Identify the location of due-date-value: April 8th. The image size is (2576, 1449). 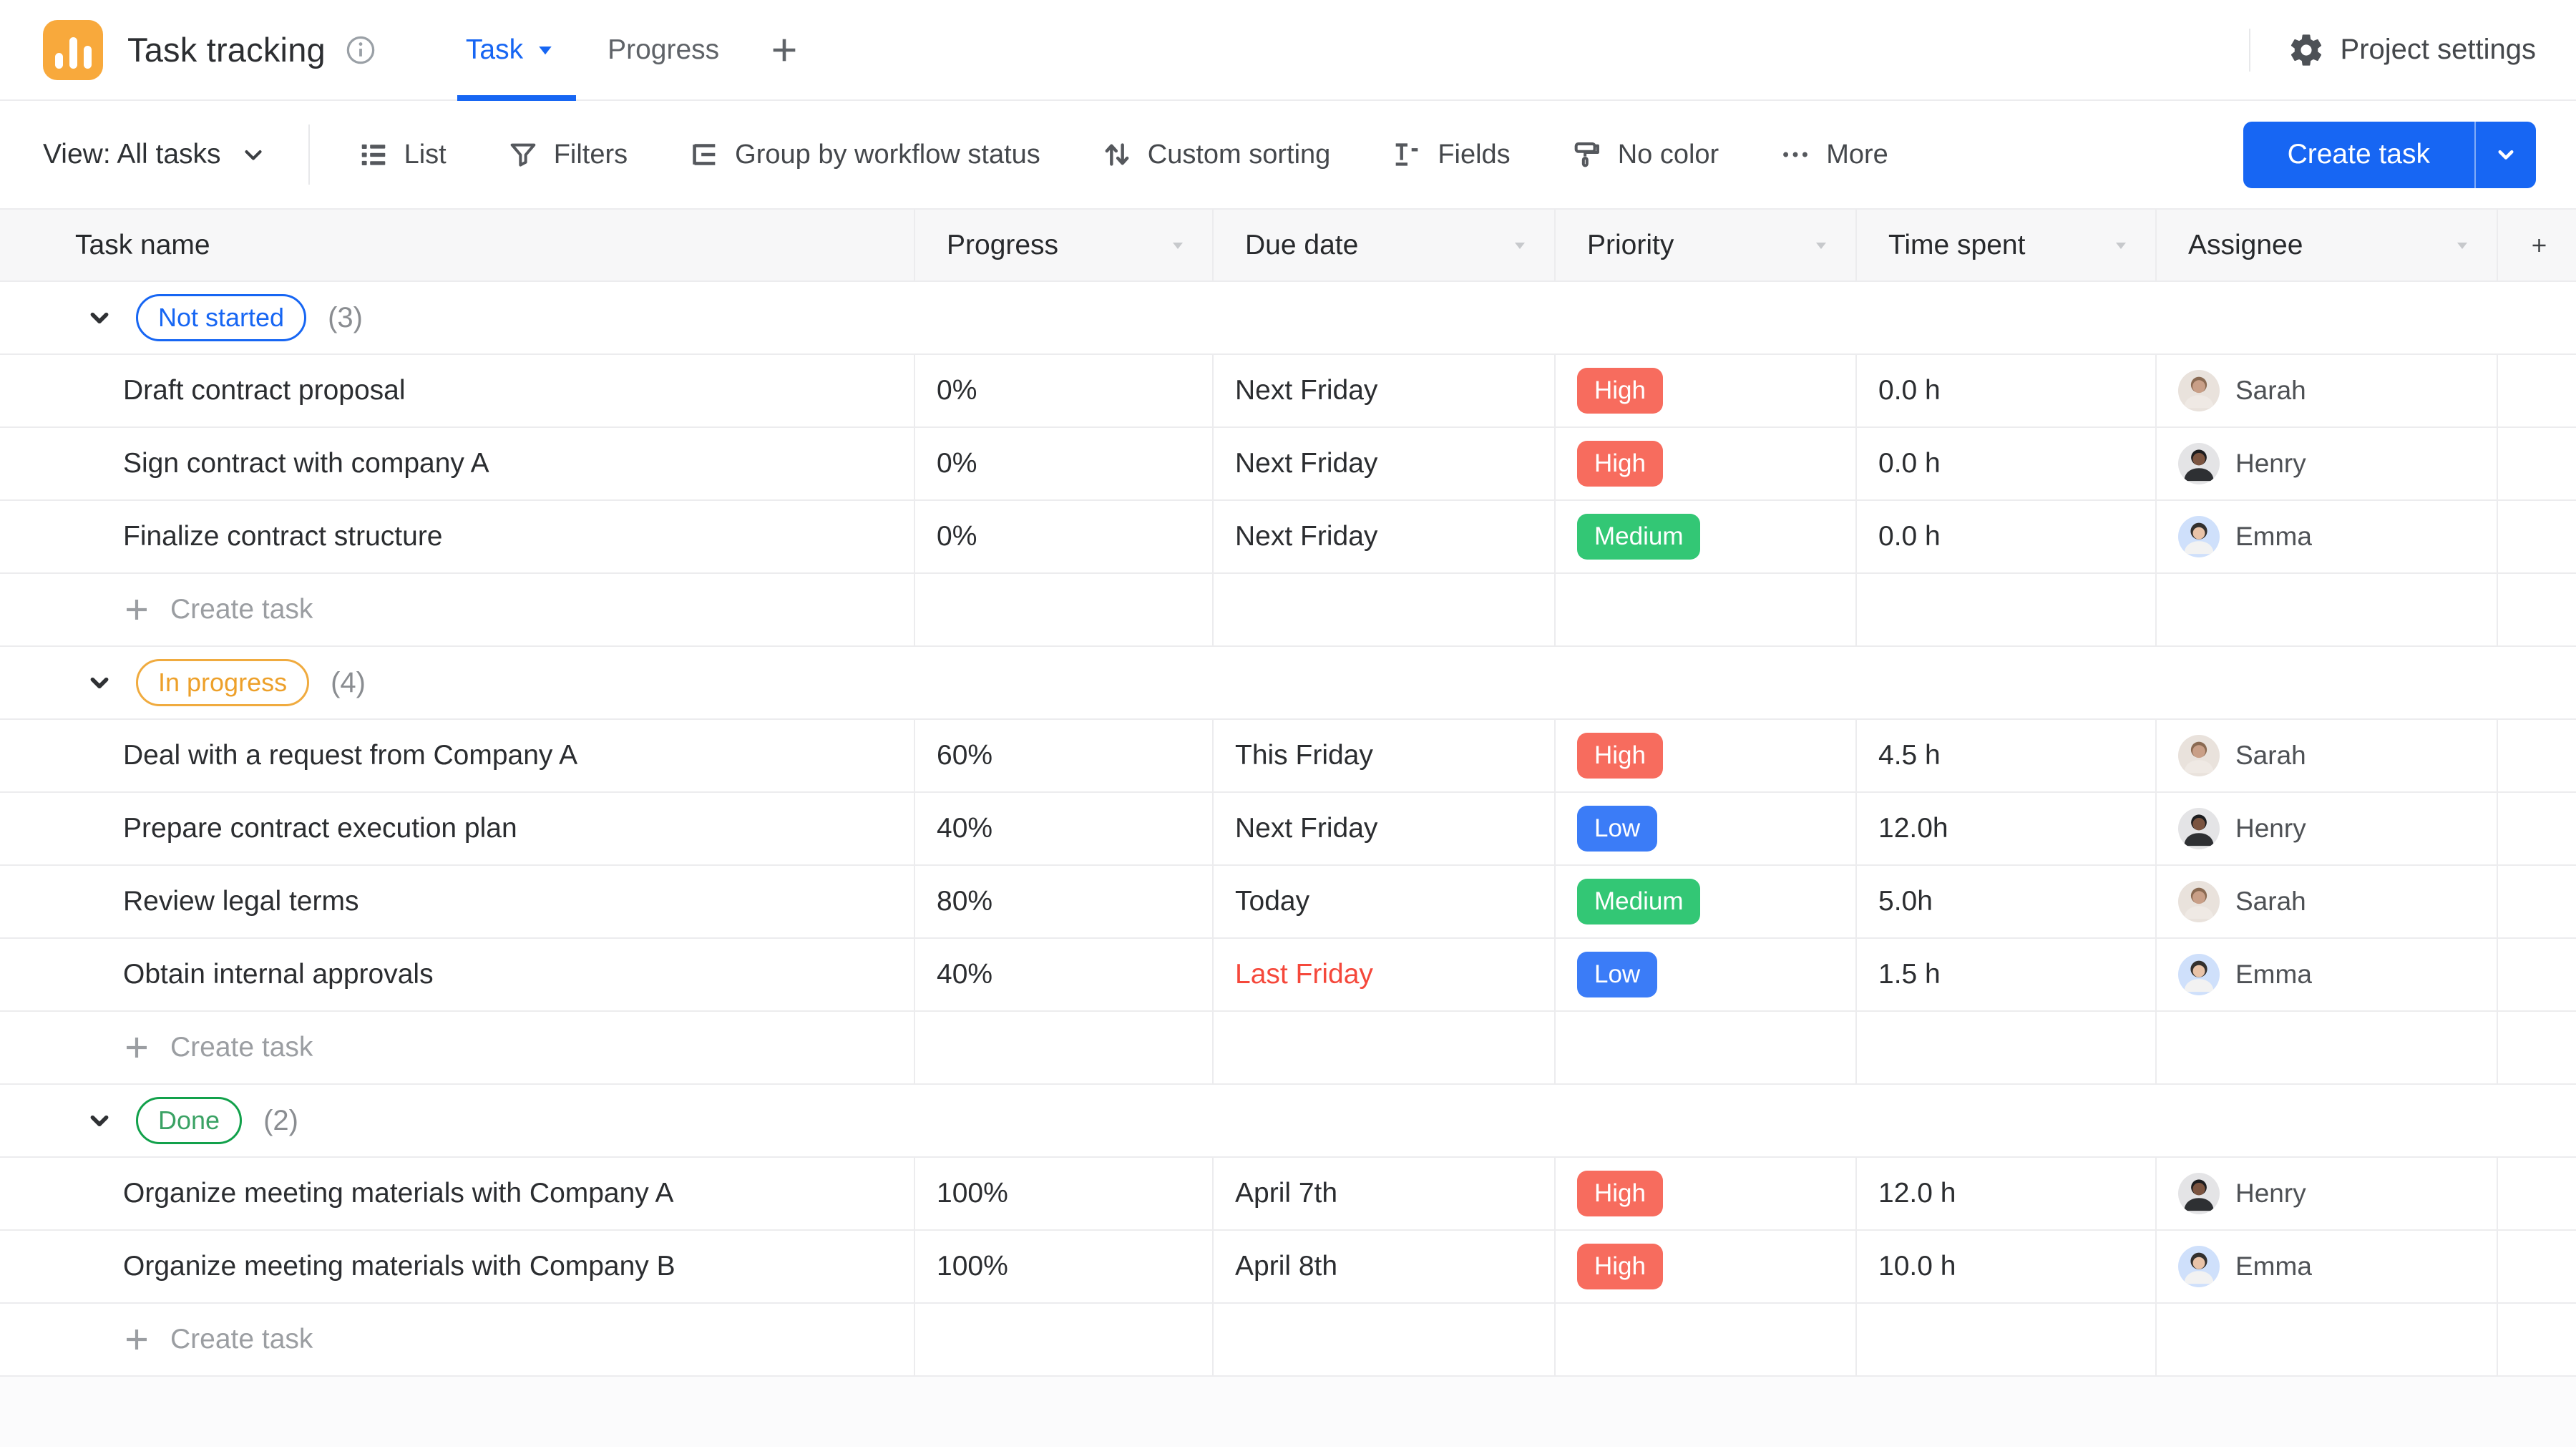
(1286, 1266).